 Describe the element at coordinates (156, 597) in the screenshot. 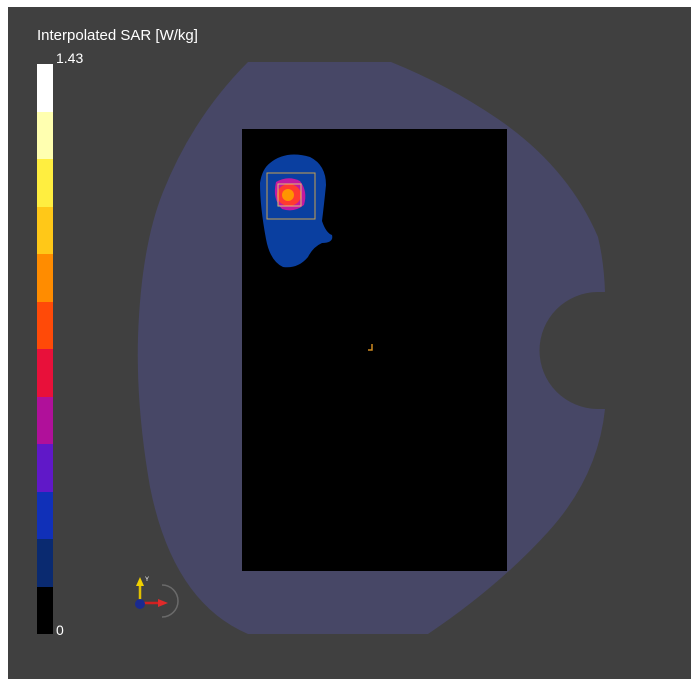

I see `orientation-axes-triad: Y` at that location.